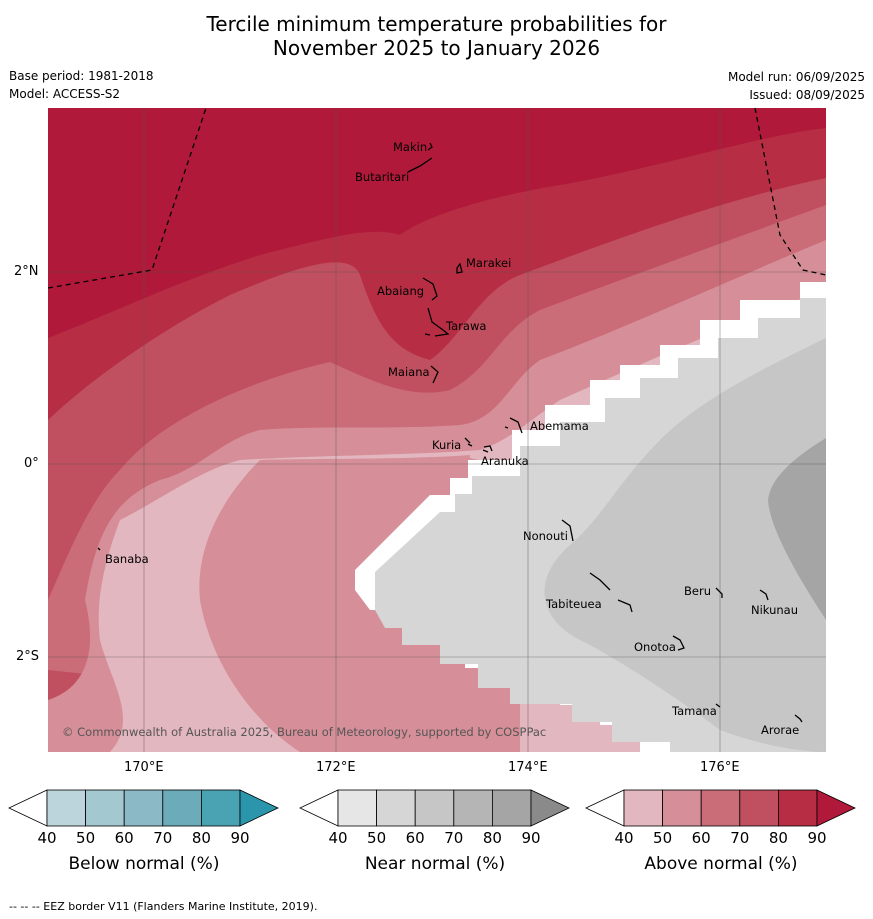  What do you see at coordinates (319, 808) in the screenshot?
I see `colorbar-1-low-extend` at bounding box center [319, 808].